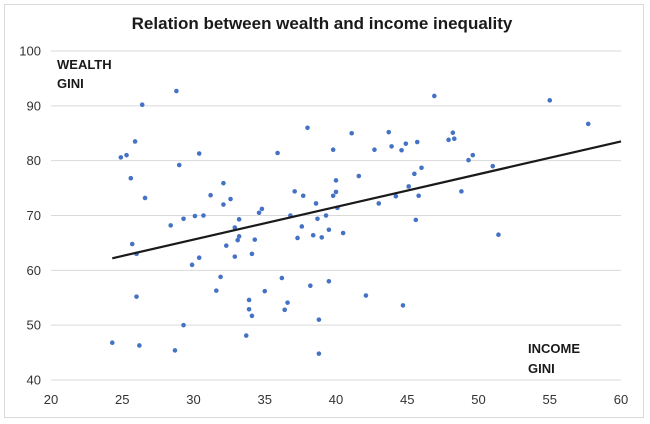 This screenshot has height=424, width=650. I want to click on y-tick-label: 50, so click(34, 325).